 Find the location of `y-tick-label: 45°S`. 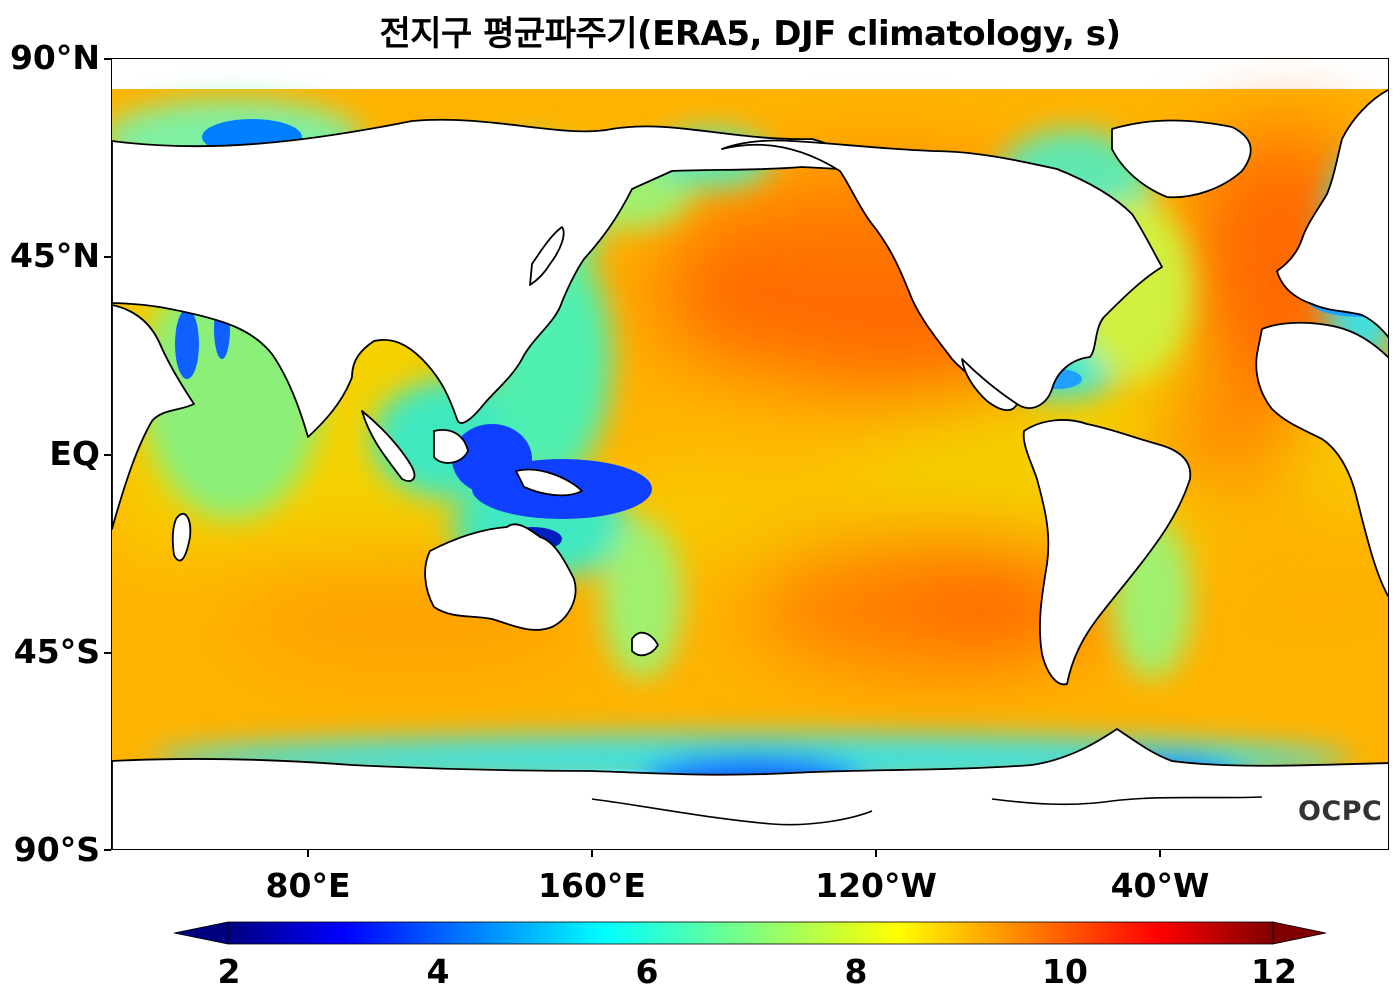

y-tick-label: 45°S is located at coordinates (56, 651).